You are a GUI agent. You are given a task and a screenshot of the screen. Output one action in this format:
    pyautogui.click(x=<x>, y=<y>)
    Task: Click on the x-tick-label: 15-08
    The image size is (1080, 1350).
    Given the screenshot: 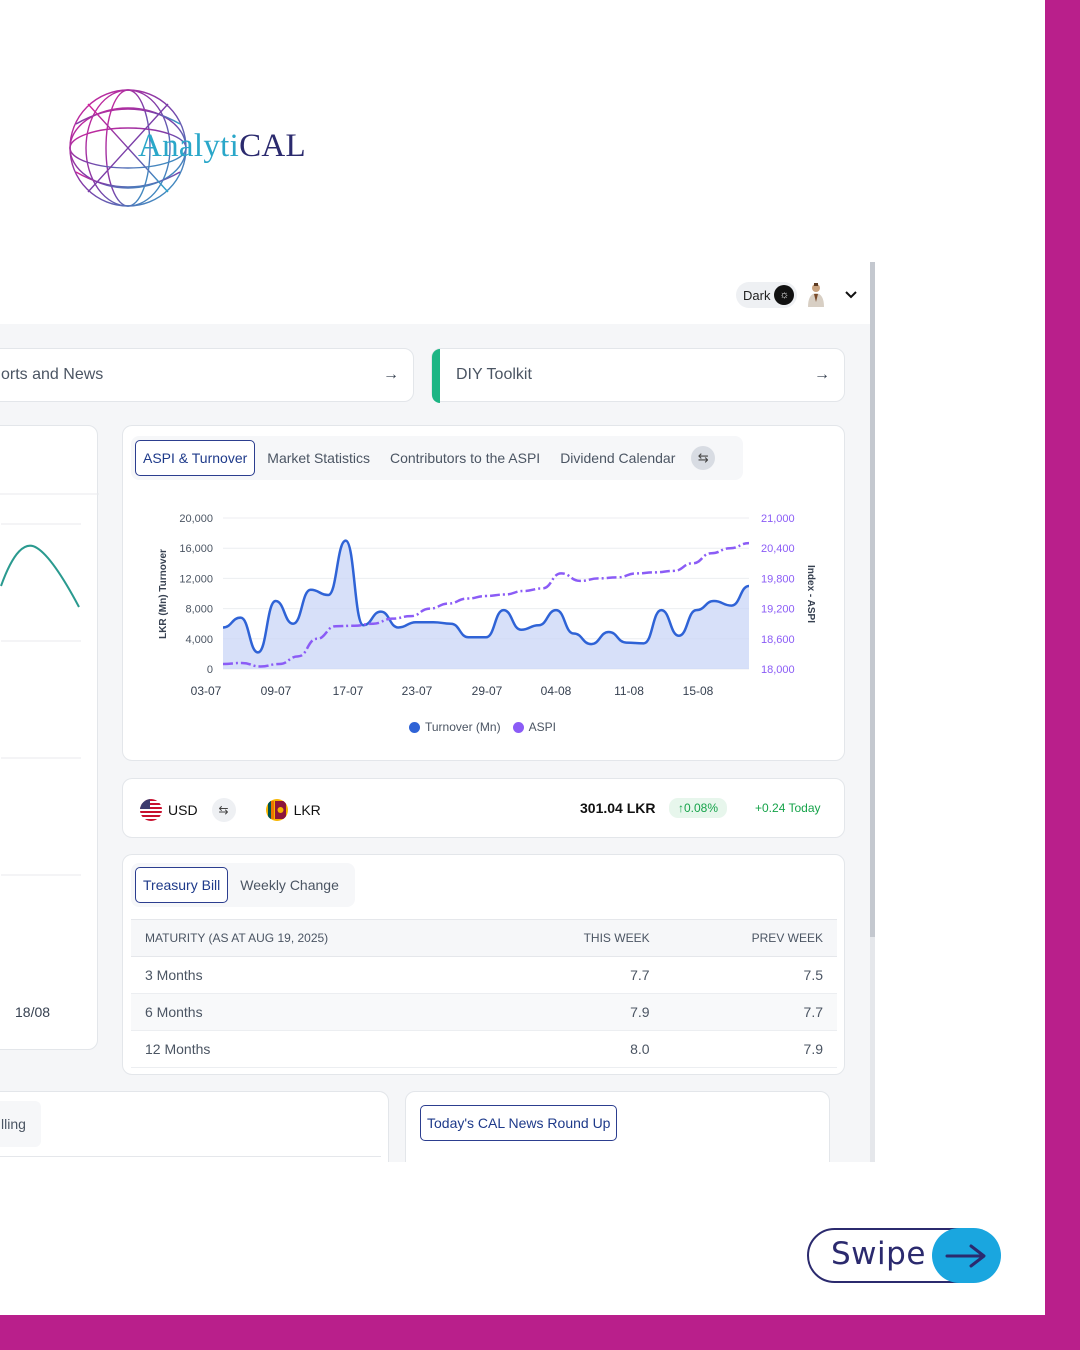 What is the action you would take?
    pyautogui.click(x=698, y=691)
    